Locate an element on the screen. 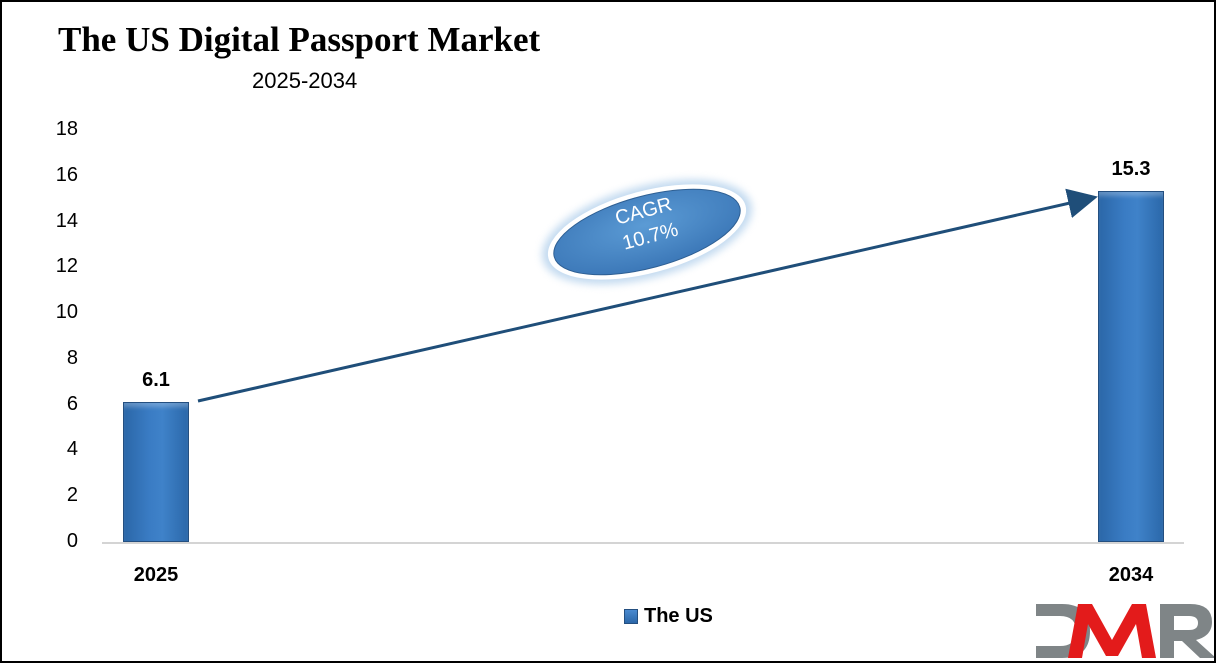  y-tick: 16 is located at coordinates (66, 175).